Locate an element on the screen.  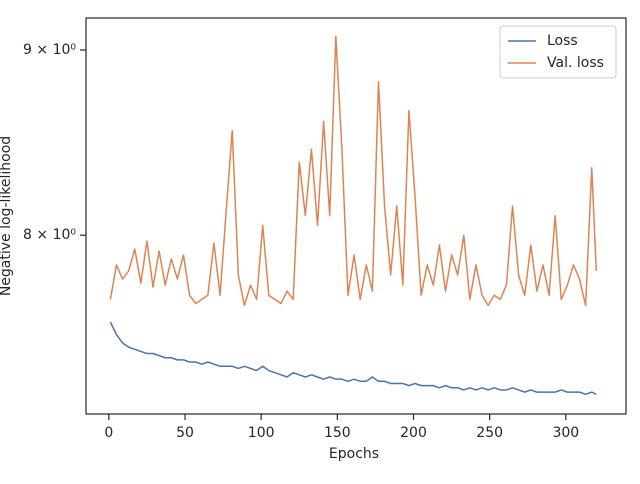
x-tick-label: 250 is located at coordinates (489, 433).